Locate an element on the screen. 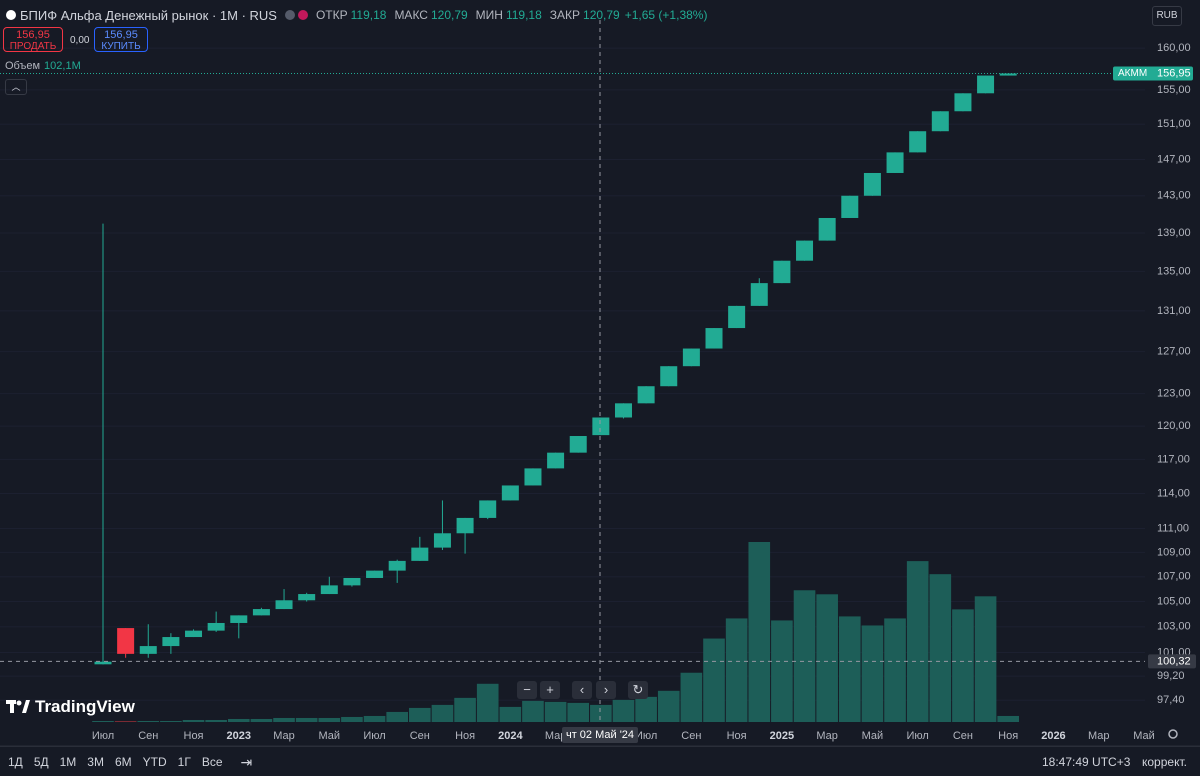 The image size is (1200, 776). symbol-icon is located at coordinates (11, 15).